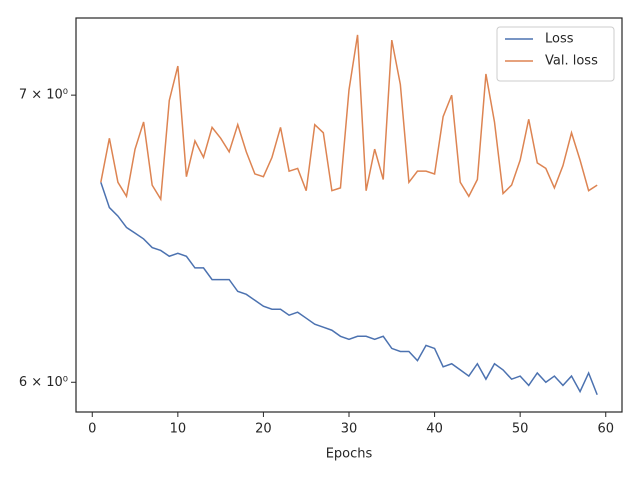 This screenshot has width=640, height=480. Describe the element at coordinates (434, 429) in the screenshot. I see `x-tick-label: 40` at that location.